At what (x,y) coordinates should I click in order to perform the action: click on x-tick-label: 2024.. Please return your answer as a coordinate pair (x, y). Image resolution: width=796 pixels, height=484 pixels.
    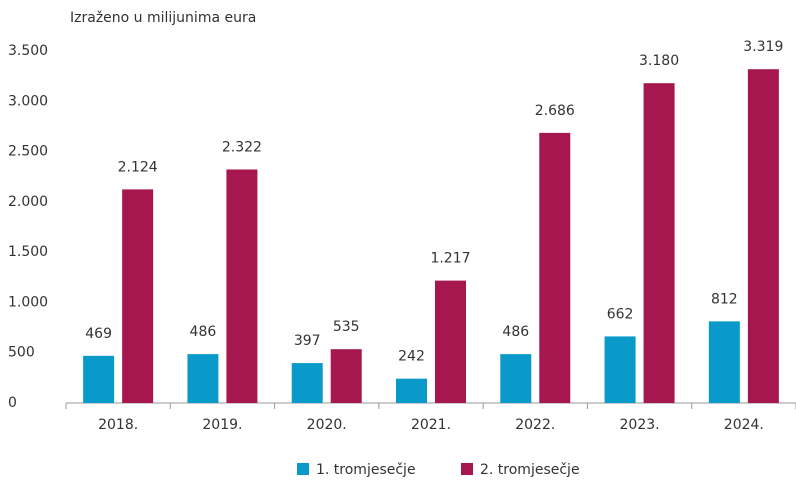
    Looking at the image, I should click on (744, 425).